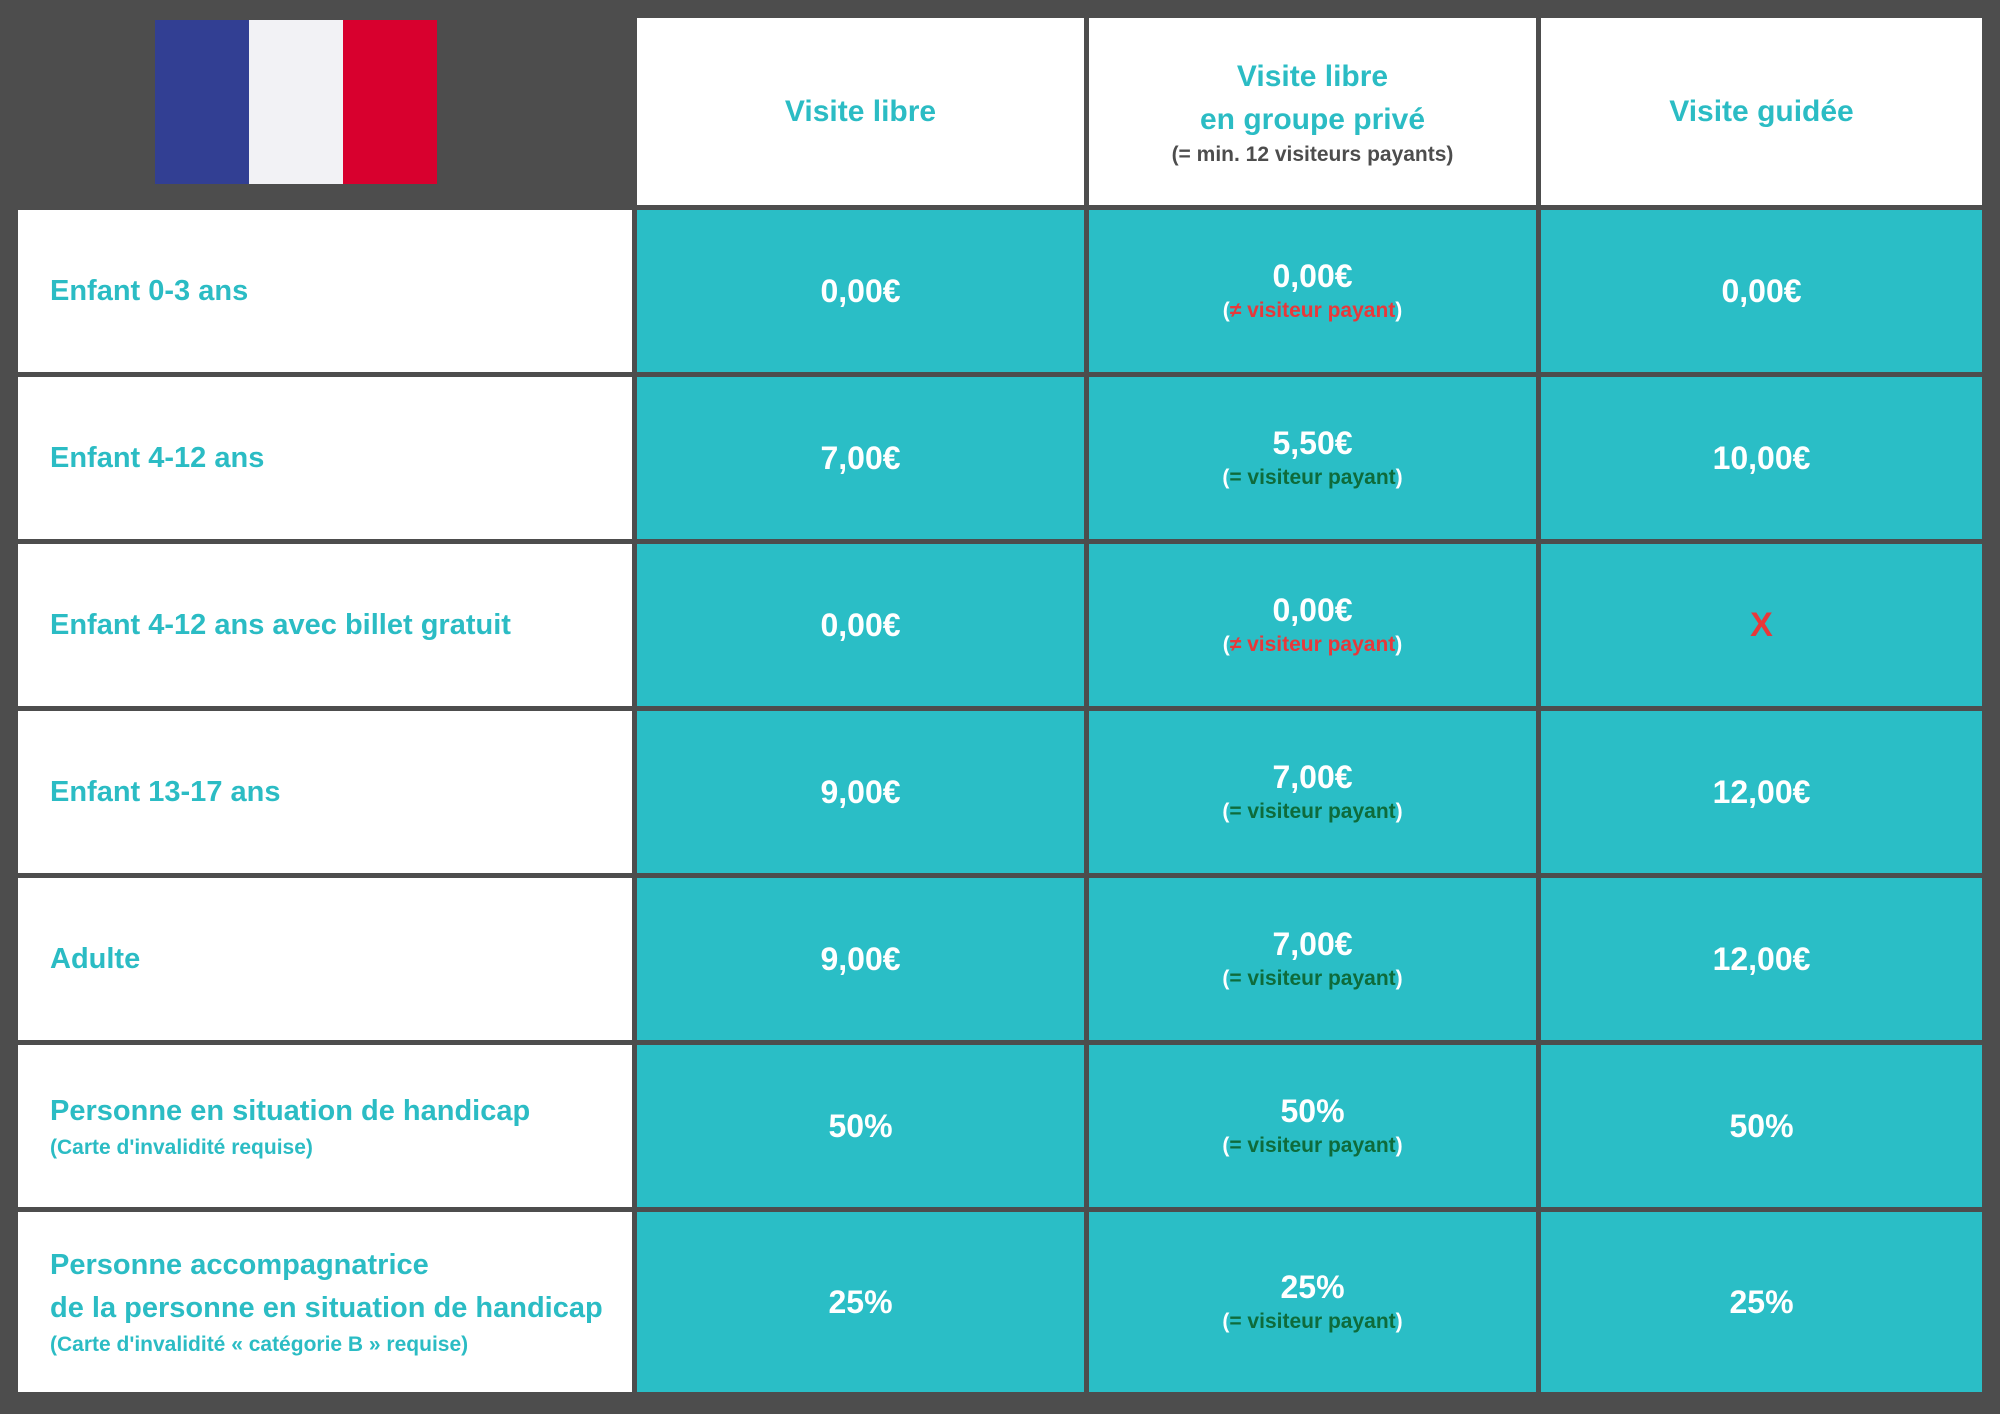  What do you see at coordinates (390, 102) in the screenshot?
I see `flag-red-stripe` at bounding box center [390, 102].